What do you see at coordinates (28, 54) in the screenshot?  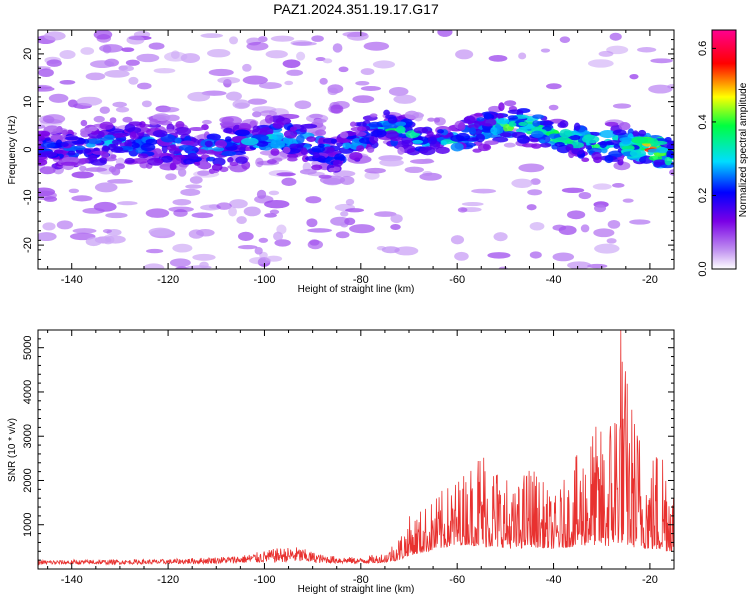 I see `y-tick-label: 20` at bounding box center [28, 54].